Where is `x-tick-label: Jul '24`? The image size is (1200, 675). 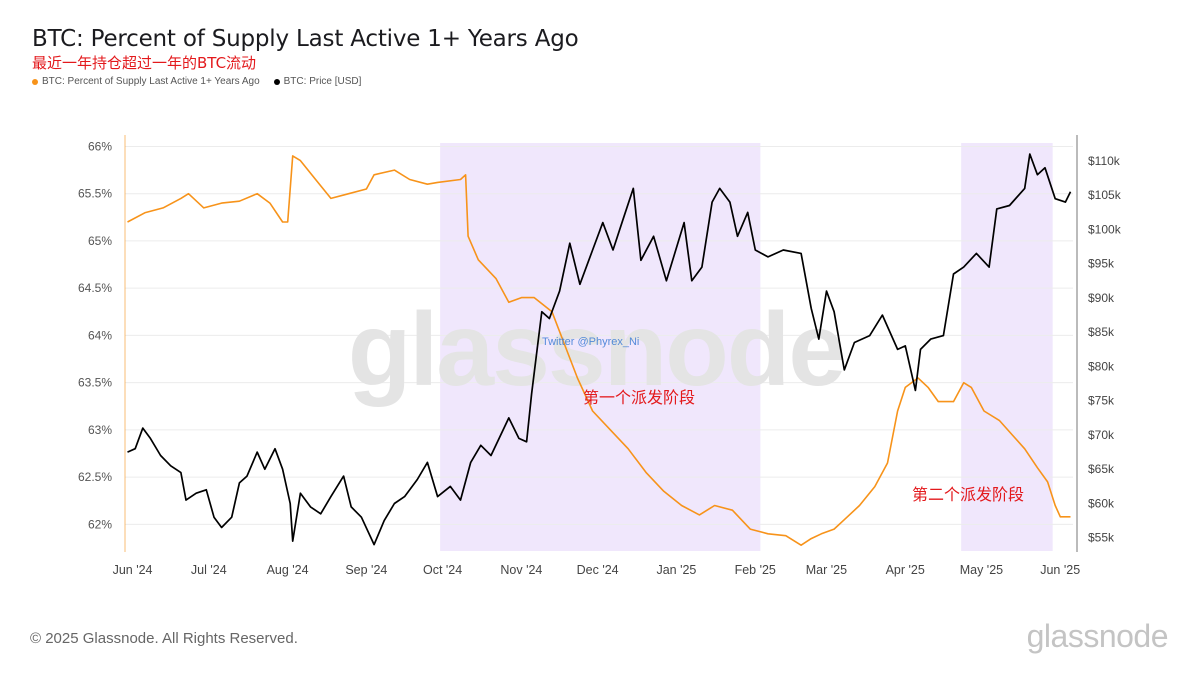
x-tick-label: Jul '24 is located at coordinates (209, 570).